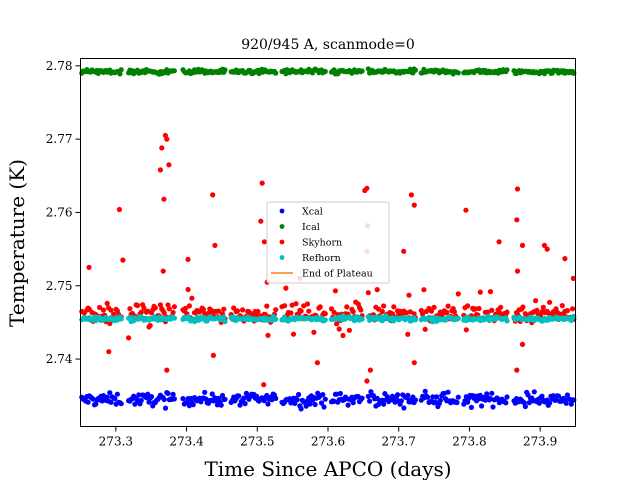  Describe the element at coordinates (328, 242) in the screenshot. I see `legend-box` at that location.